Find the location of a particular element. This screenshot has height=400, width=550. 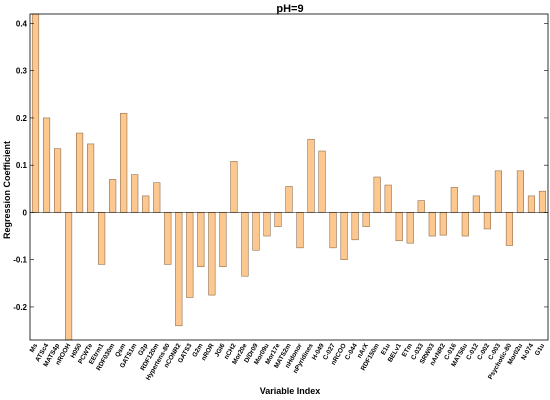

x-axis-label: Variable Index is located at coordinates (290, 391).